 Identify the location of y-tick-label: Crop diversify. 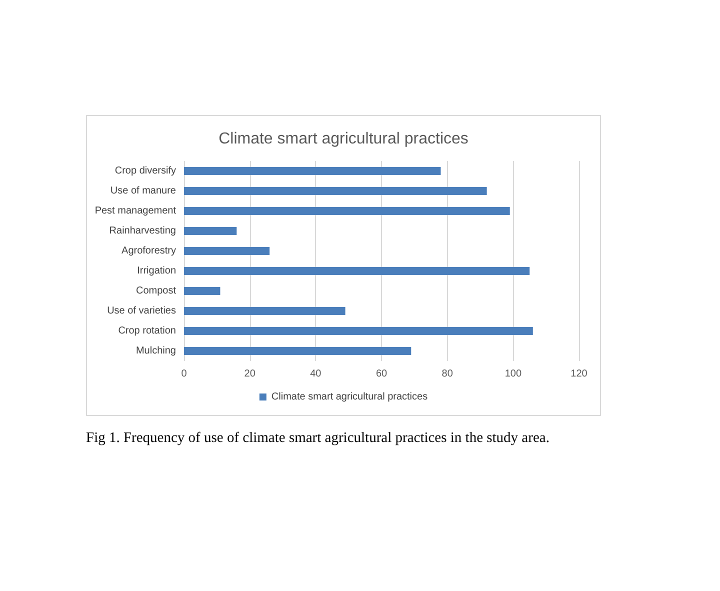
(145, 171).